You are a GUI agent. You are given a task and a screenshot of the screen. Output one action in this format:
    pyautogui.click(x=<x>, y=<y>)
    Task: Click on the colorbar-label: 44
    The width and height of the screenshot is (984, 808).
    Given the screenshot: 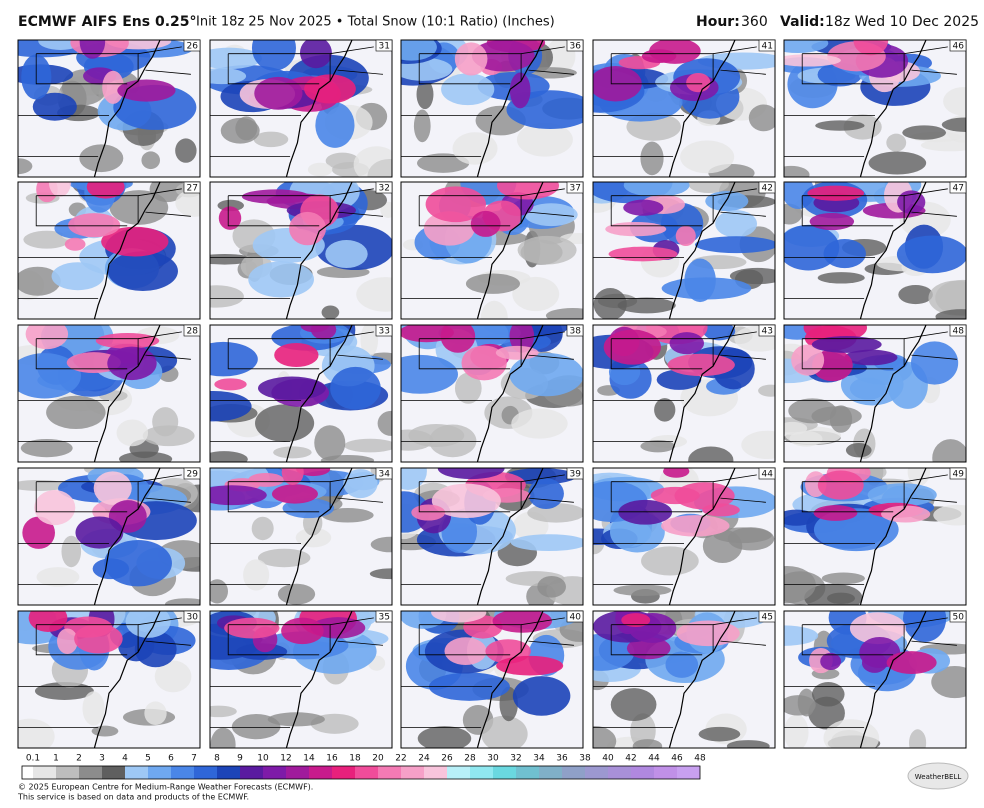 What is the action you would take?
    pyautogui.click(x=654, y=759)
    